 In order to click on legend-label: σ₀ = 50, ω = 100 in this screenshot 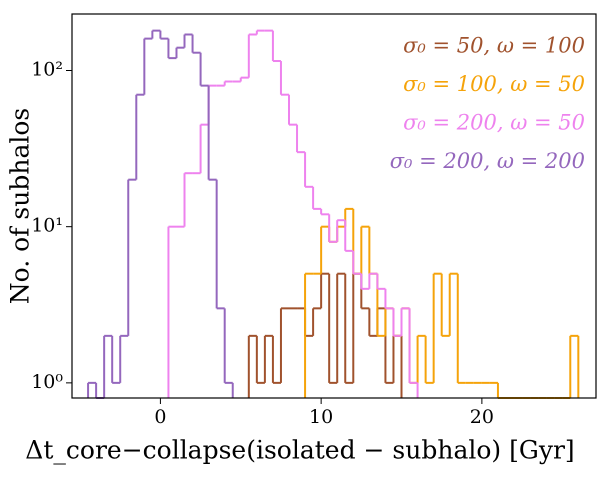, I will do `click(494, 46)`.